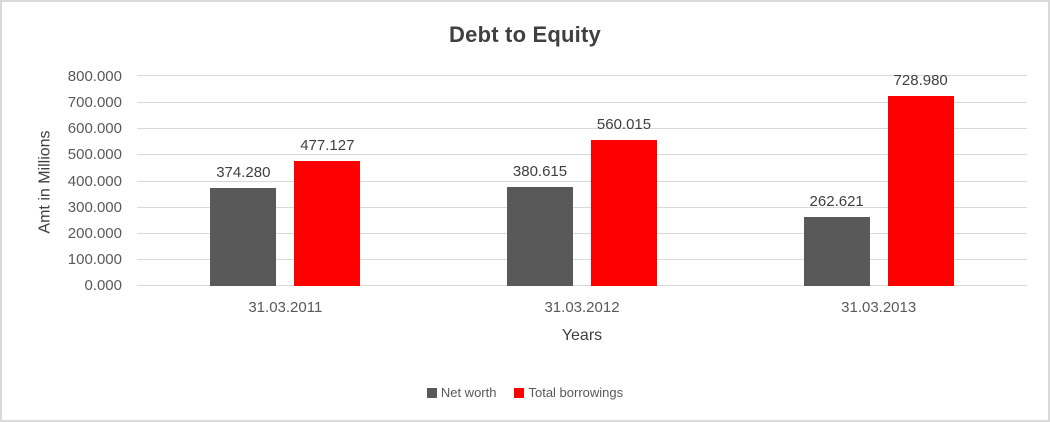 The width and height of the screenshot is (1050, 422). Describe the element at coordinates (540, 224) in the screenshot. I see `bar-net-worth: 380.615` at that location.